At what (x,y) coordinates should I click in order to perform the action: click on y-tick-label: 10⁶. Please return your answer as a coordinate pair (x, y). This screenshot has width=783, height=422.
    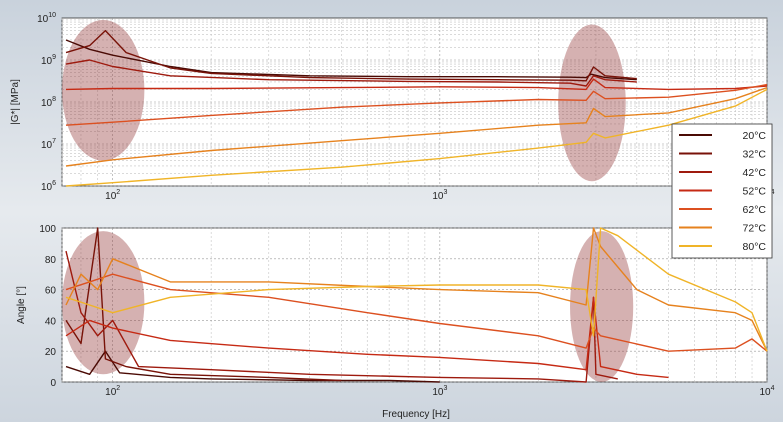
    Looking at the image, I should click on (48, 186).